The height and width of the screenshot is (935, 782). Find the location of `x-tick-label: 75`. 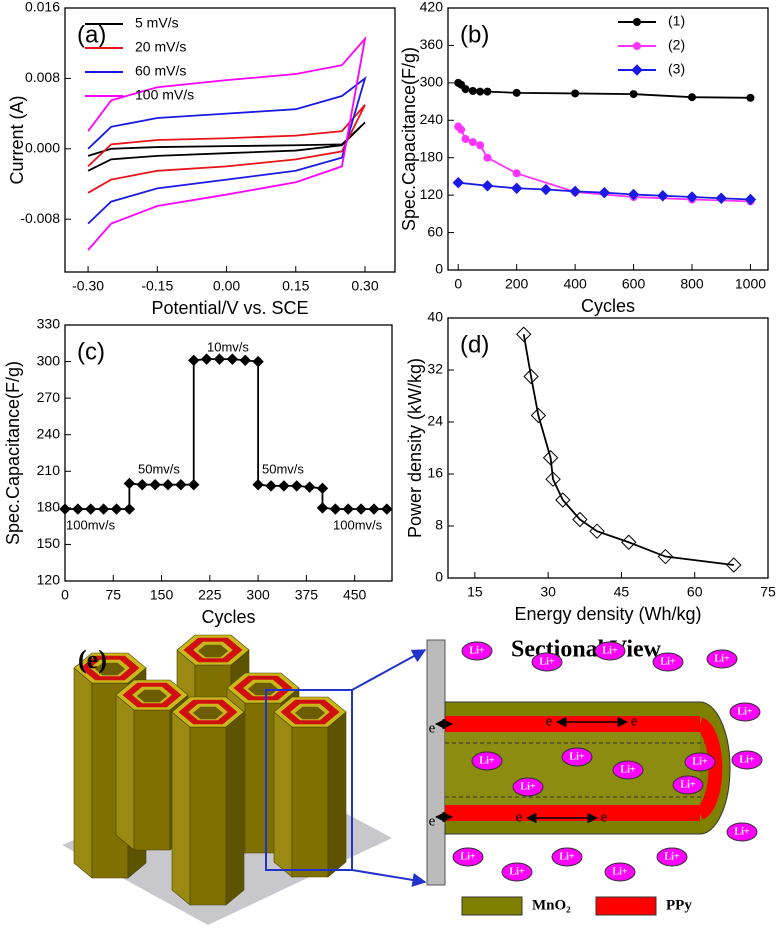

x-tick-label: 75 is located at coordinates (113, 595).